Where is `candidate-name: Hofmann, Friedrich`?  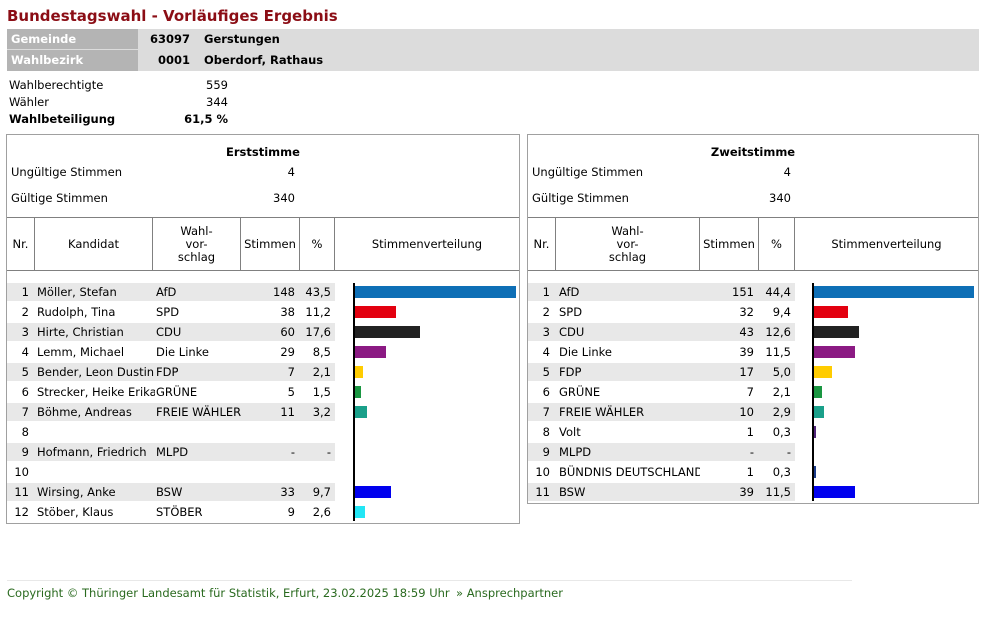 candidate-name: Hofmann, Friedrich is located at coordinates (92, 452).